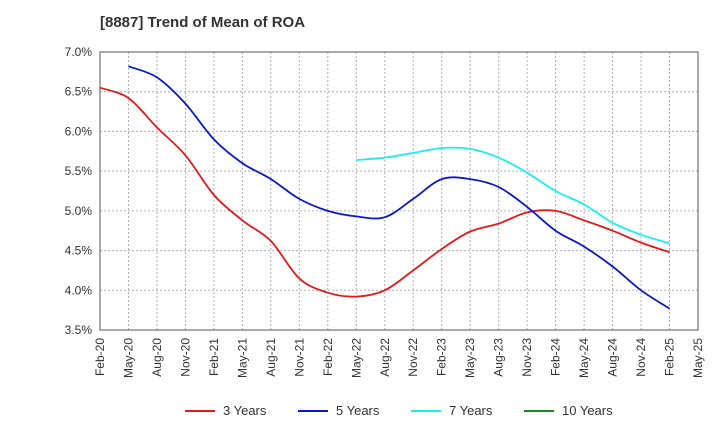 The height and width of the screenshot is (440, 720). What do you see at coordinates (513, 195) in the screenshot?
I see `series-line-7-years` at bounding box center [513, 195].